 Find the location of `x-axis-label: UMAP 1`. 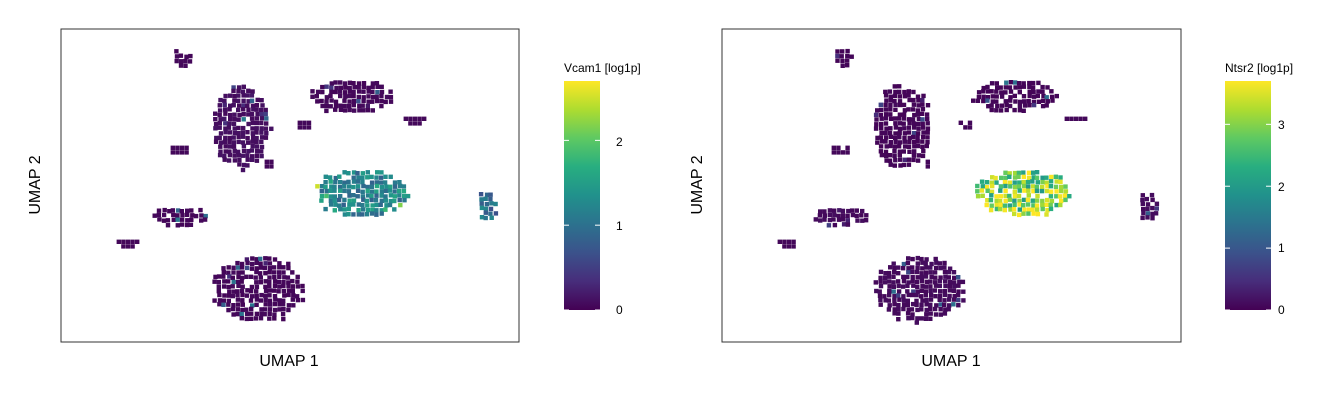

x-axis-label: UMAP 1 is located at coordinates (289, 361).